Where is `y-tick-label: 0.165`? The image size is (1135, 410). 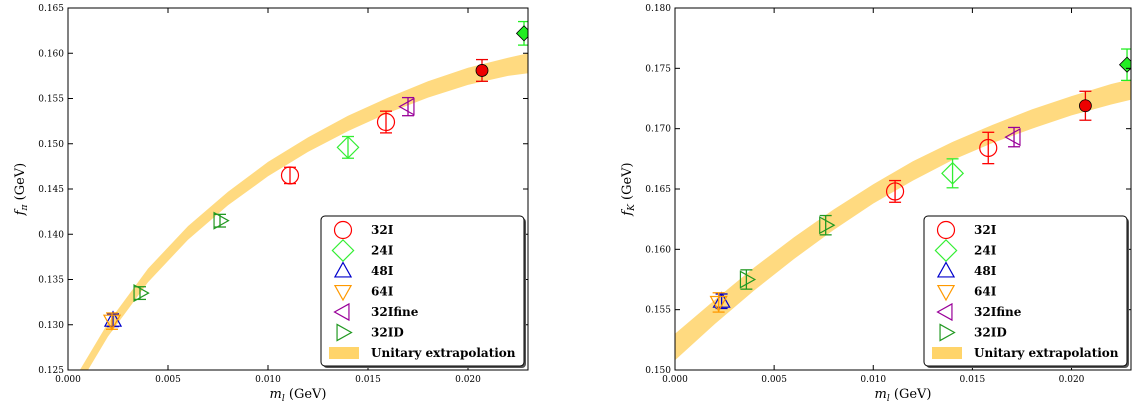 y-tick-label: 0.165 is located at coordinates (658, 190).